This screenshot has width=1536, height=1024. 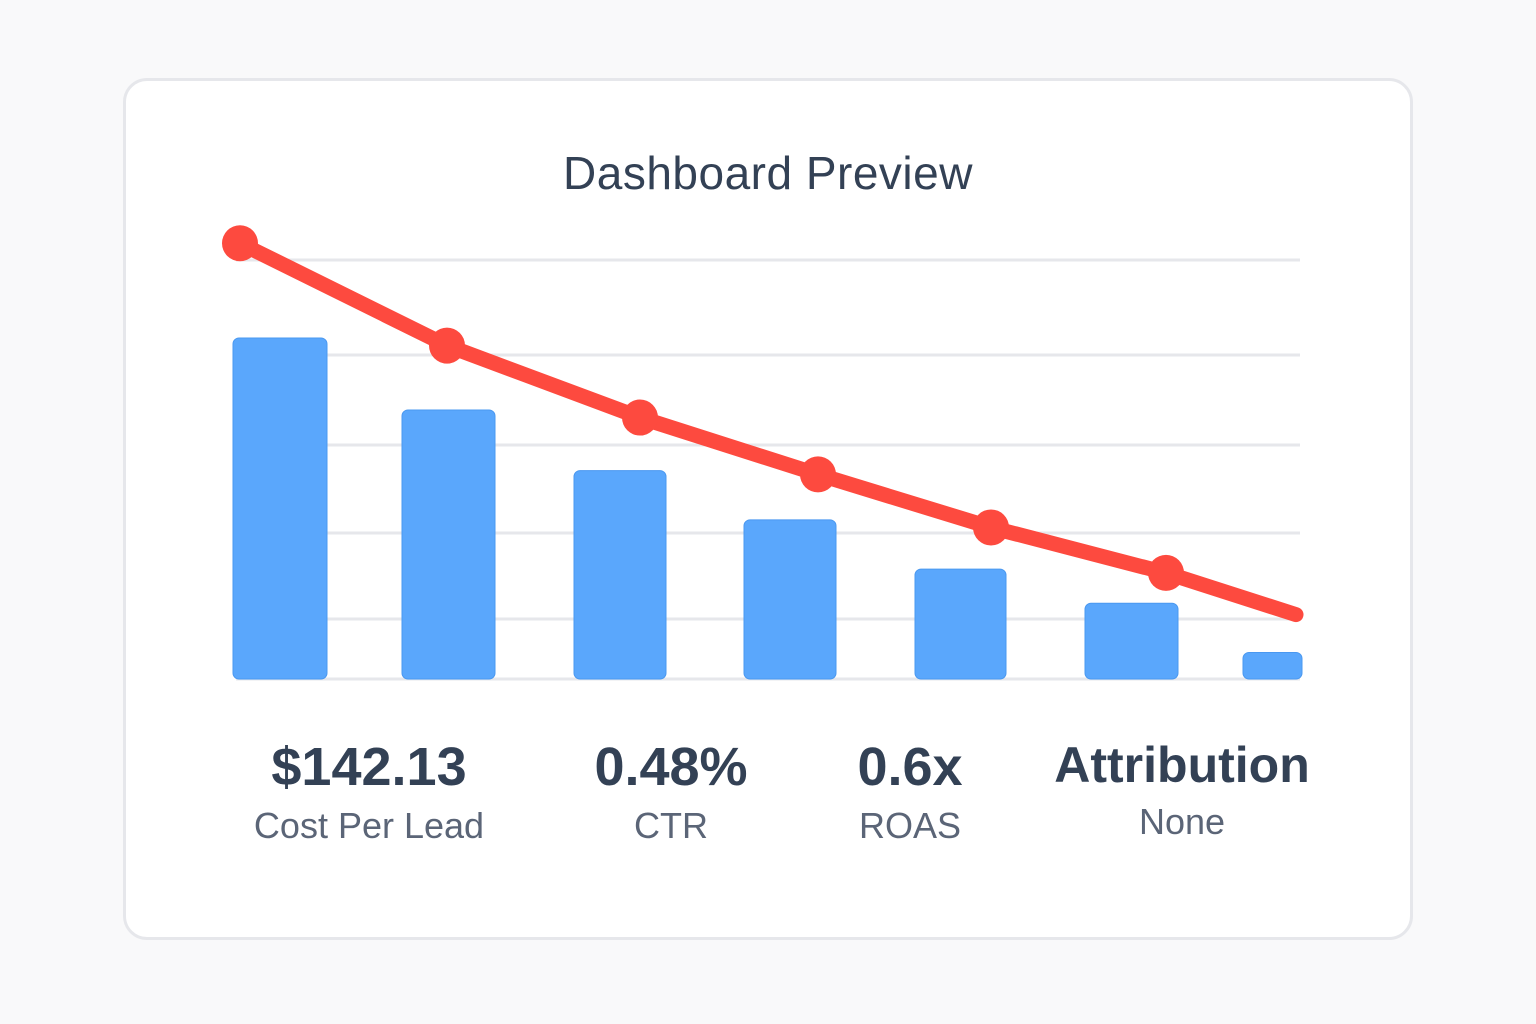 I want to click on metric-ctr: 0.48% CTR, so click(x=670, y=792).